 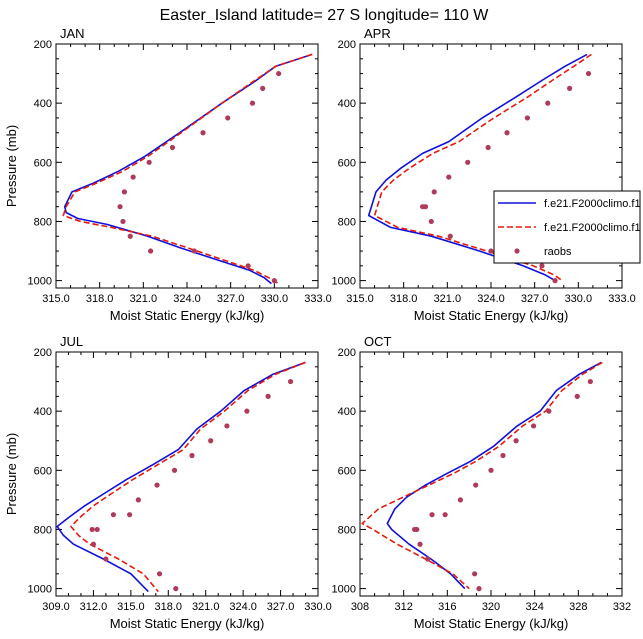 I want to click on x-tick-label: 308, so click(x=360, y=607).